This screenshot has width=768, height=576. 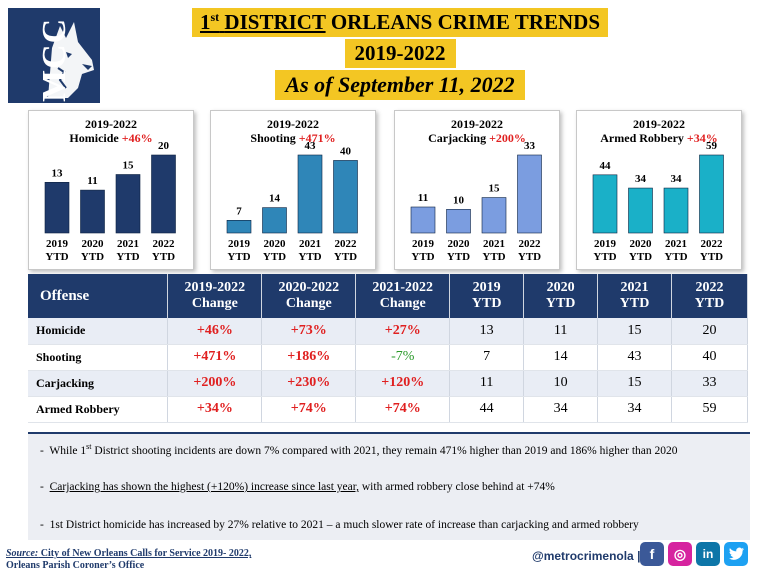 I want to click on ytd-cell: 13, so click(x=487, y=331).